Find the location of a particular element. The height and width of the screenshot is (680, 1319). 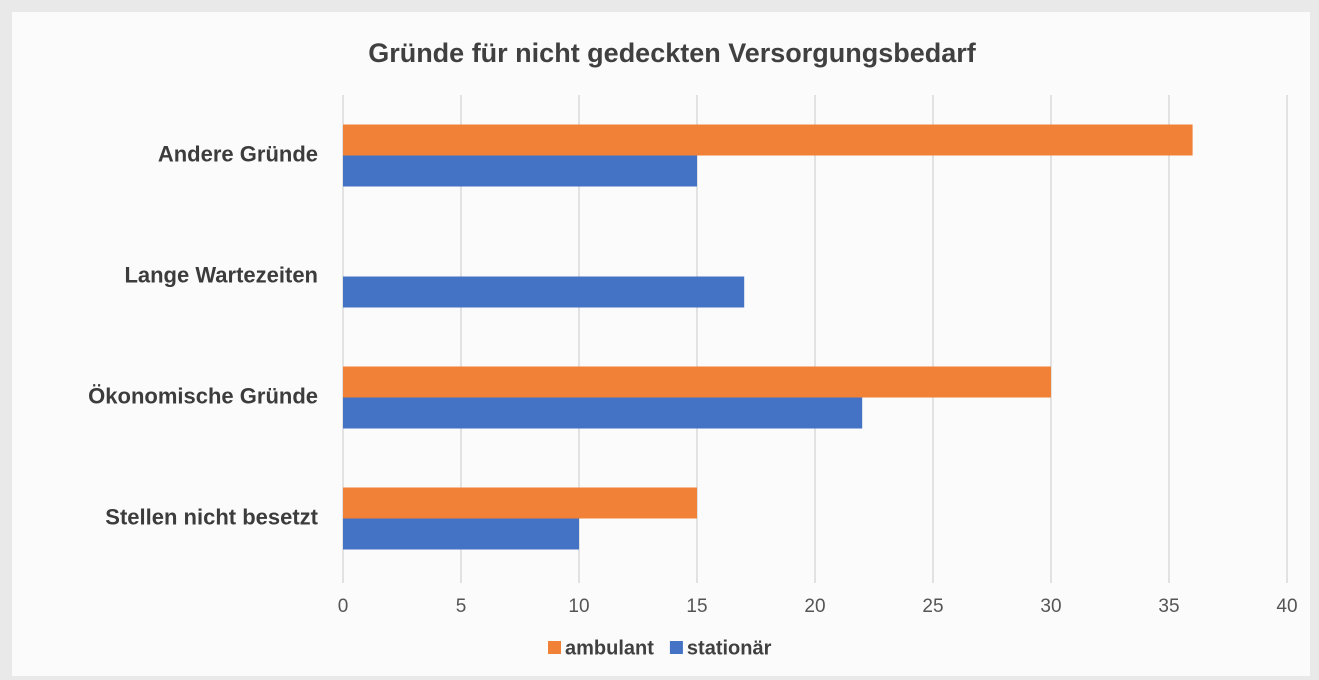

x-tick-label: 15 is located at coordinates (696, 606).